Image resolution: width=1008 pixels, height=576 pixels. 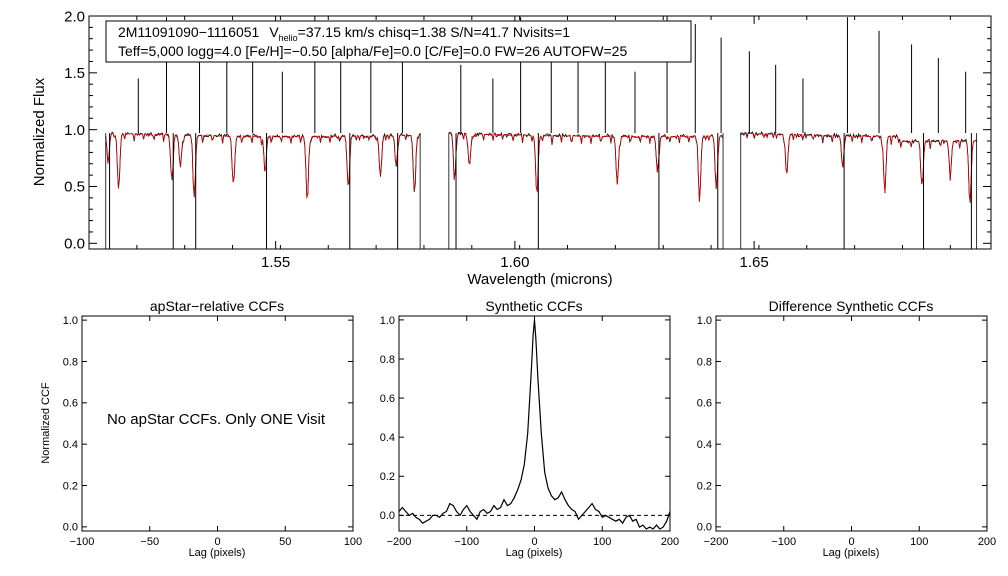 I want to click on difference-ccf-title: Difference Synthetic CCFs, so click(x=851, y=306).